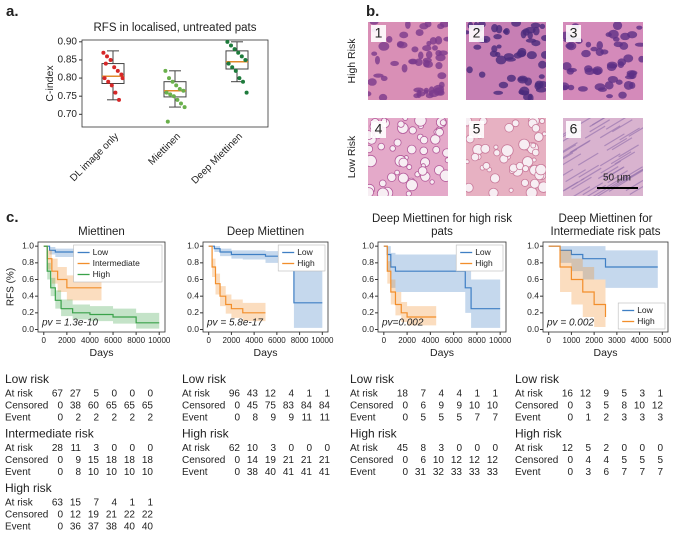 Image resolution: width=683 pixels, height=534 pixels. Describe the element at coordinates (159, 340) in the screenshot. I see `x-tick-label: 10000` at that location.